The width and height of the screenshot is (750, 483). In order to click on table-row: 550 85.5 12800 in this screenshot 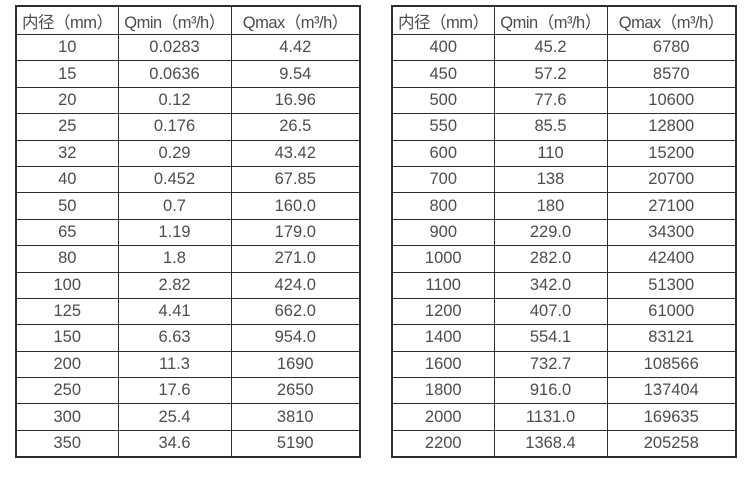, I will do `click(564, 127)`.